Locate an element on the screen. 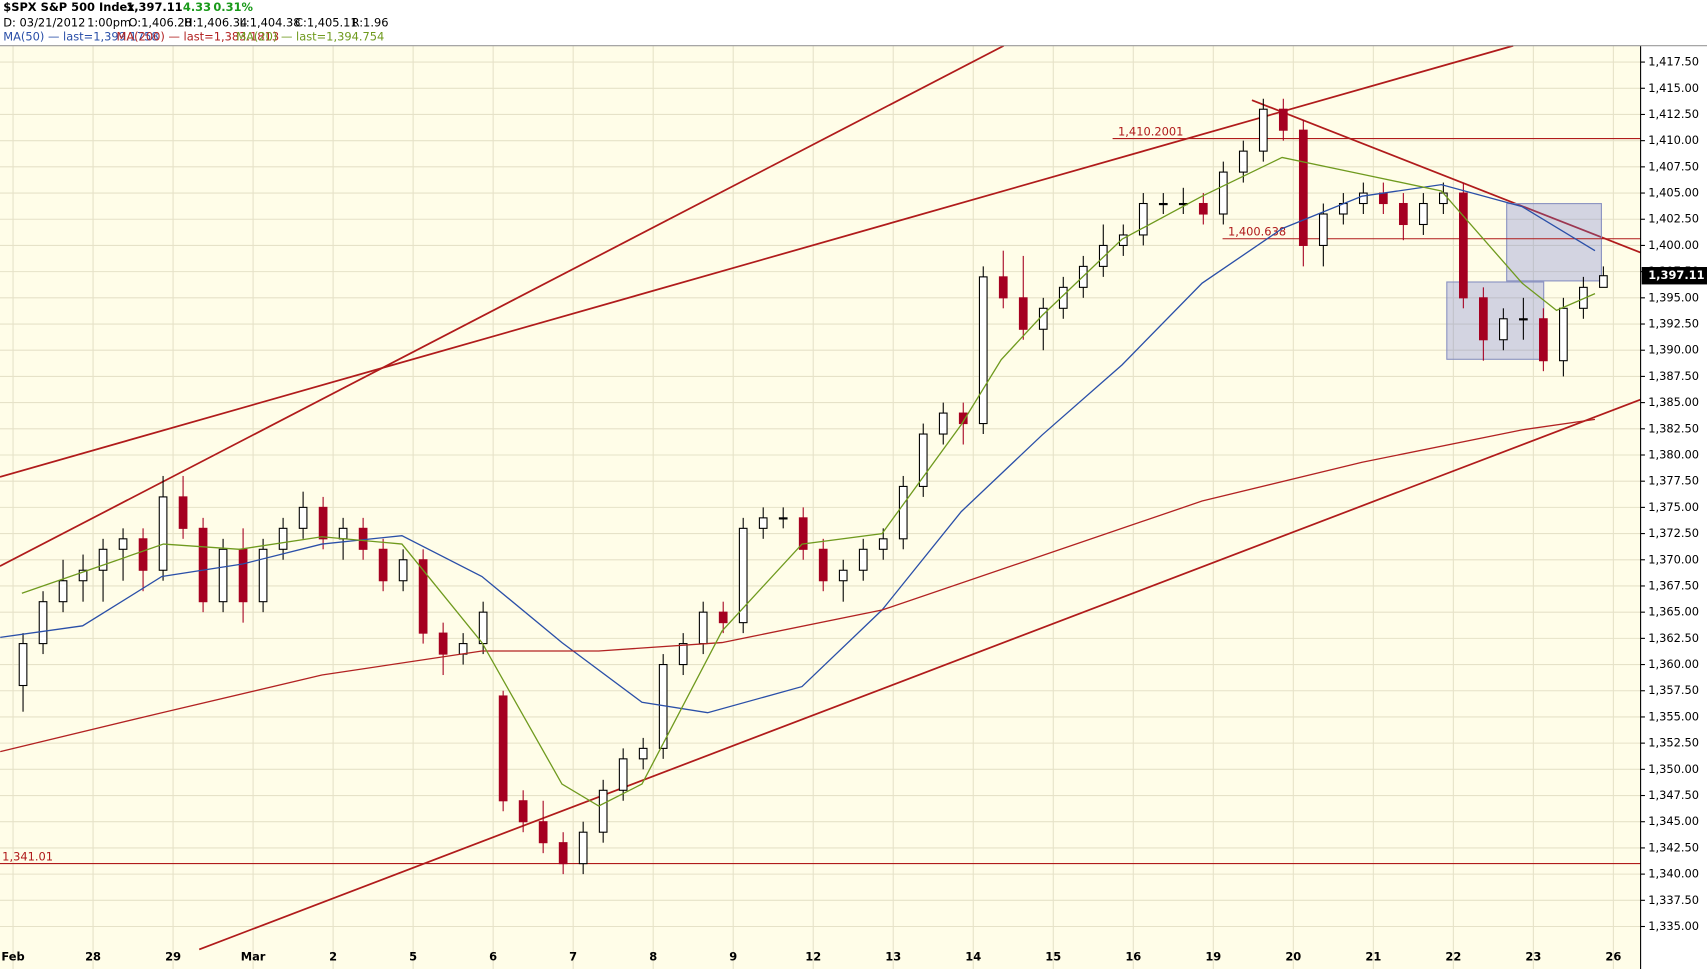  y-tick-label: 1,360.00 is located at coordinates (1673, 664).